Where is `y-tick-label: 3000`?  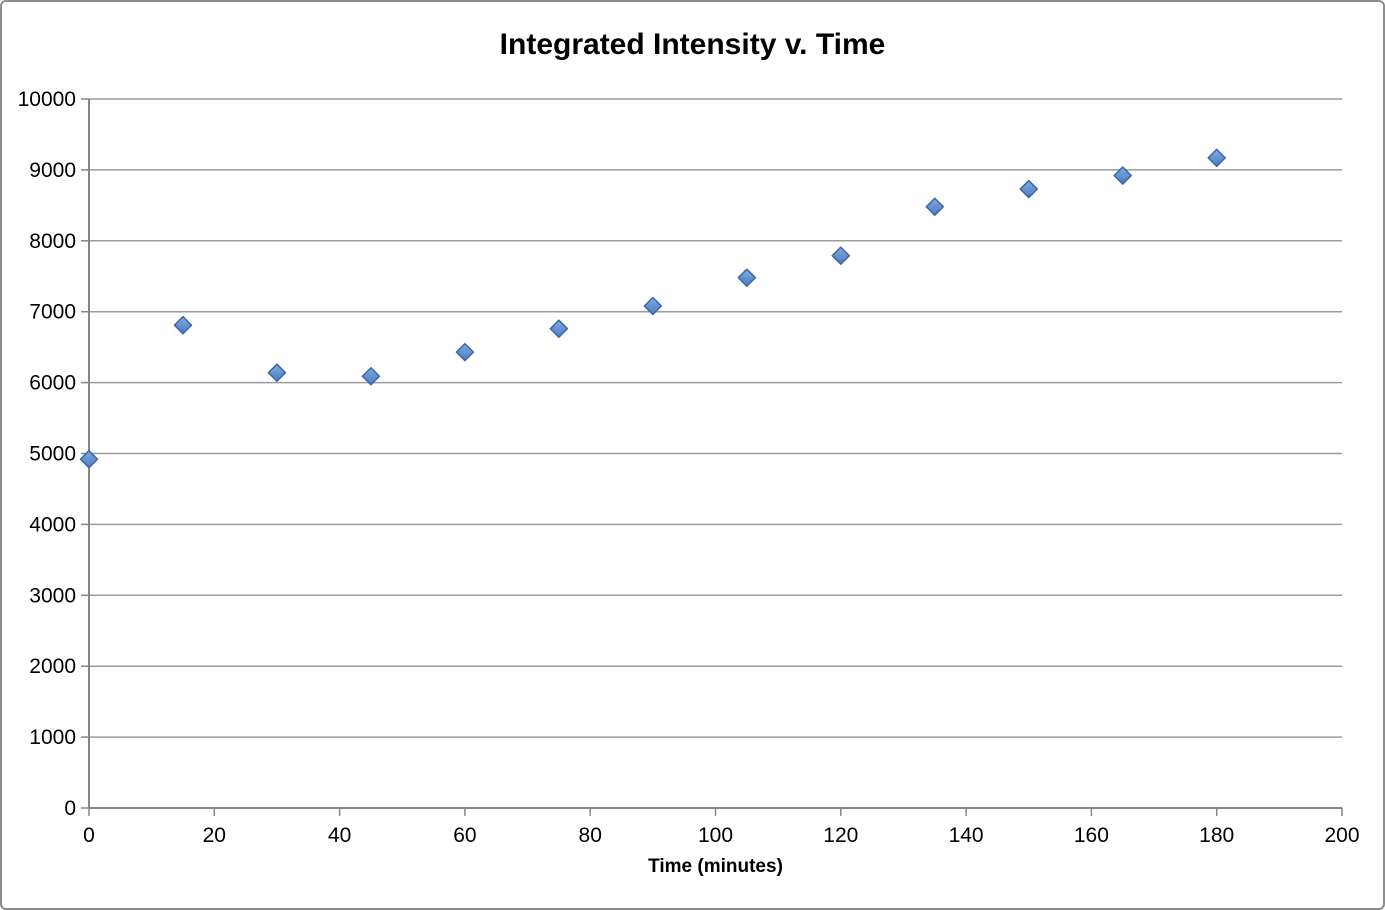 y-tick-label: 3000 is located at coordinates (52, 595).